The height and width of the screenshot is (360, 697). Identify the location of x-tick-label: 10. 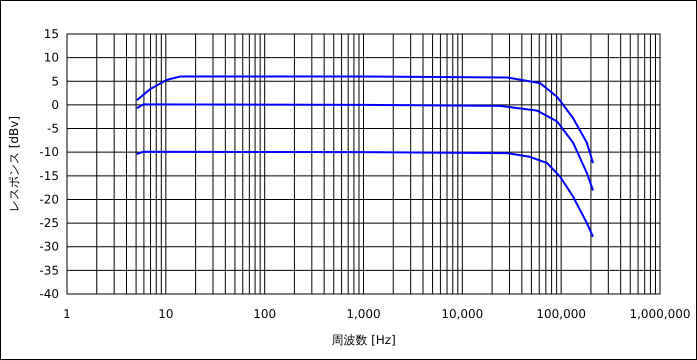
(166, 314).